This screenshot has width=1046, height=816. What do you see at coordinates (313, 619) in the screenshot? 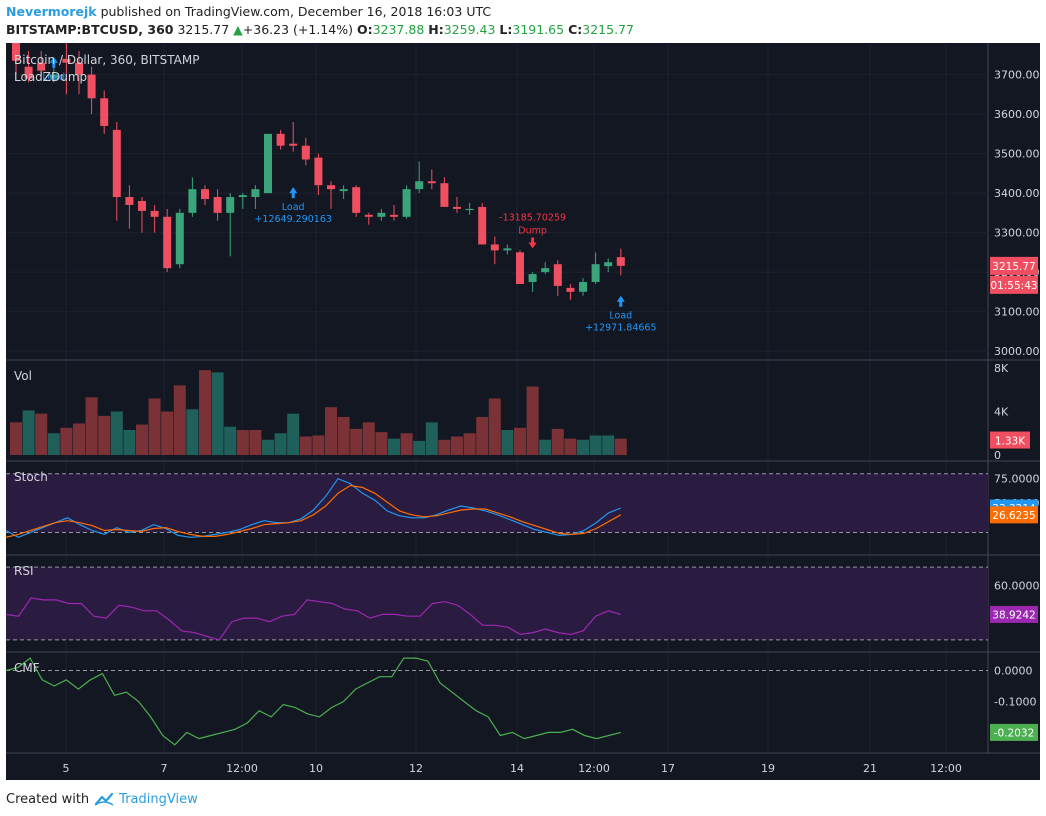
I see `rsi-series-line` at bounding box center [313, 619].